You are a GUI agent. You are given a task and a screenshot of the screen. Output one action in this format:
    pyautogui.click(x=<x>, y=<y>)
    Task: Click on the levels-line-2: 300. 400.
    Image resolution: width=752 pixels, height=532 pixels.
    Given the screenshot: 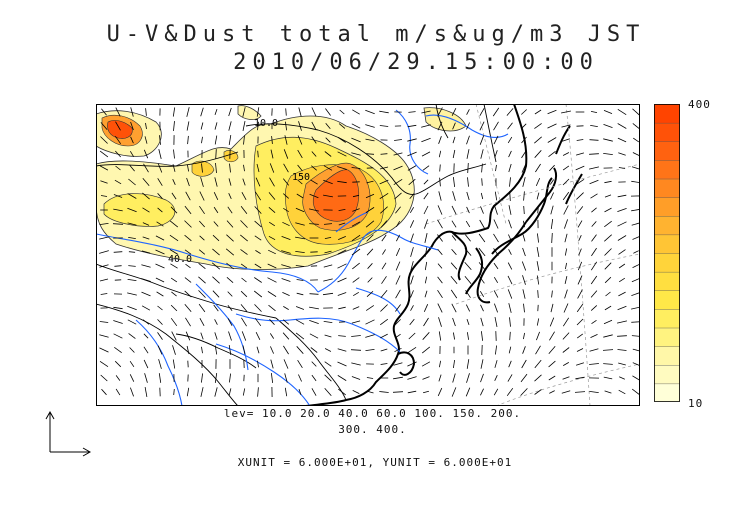 What is the action you would take?
    pyautogui.click(x=372, y=429)
    